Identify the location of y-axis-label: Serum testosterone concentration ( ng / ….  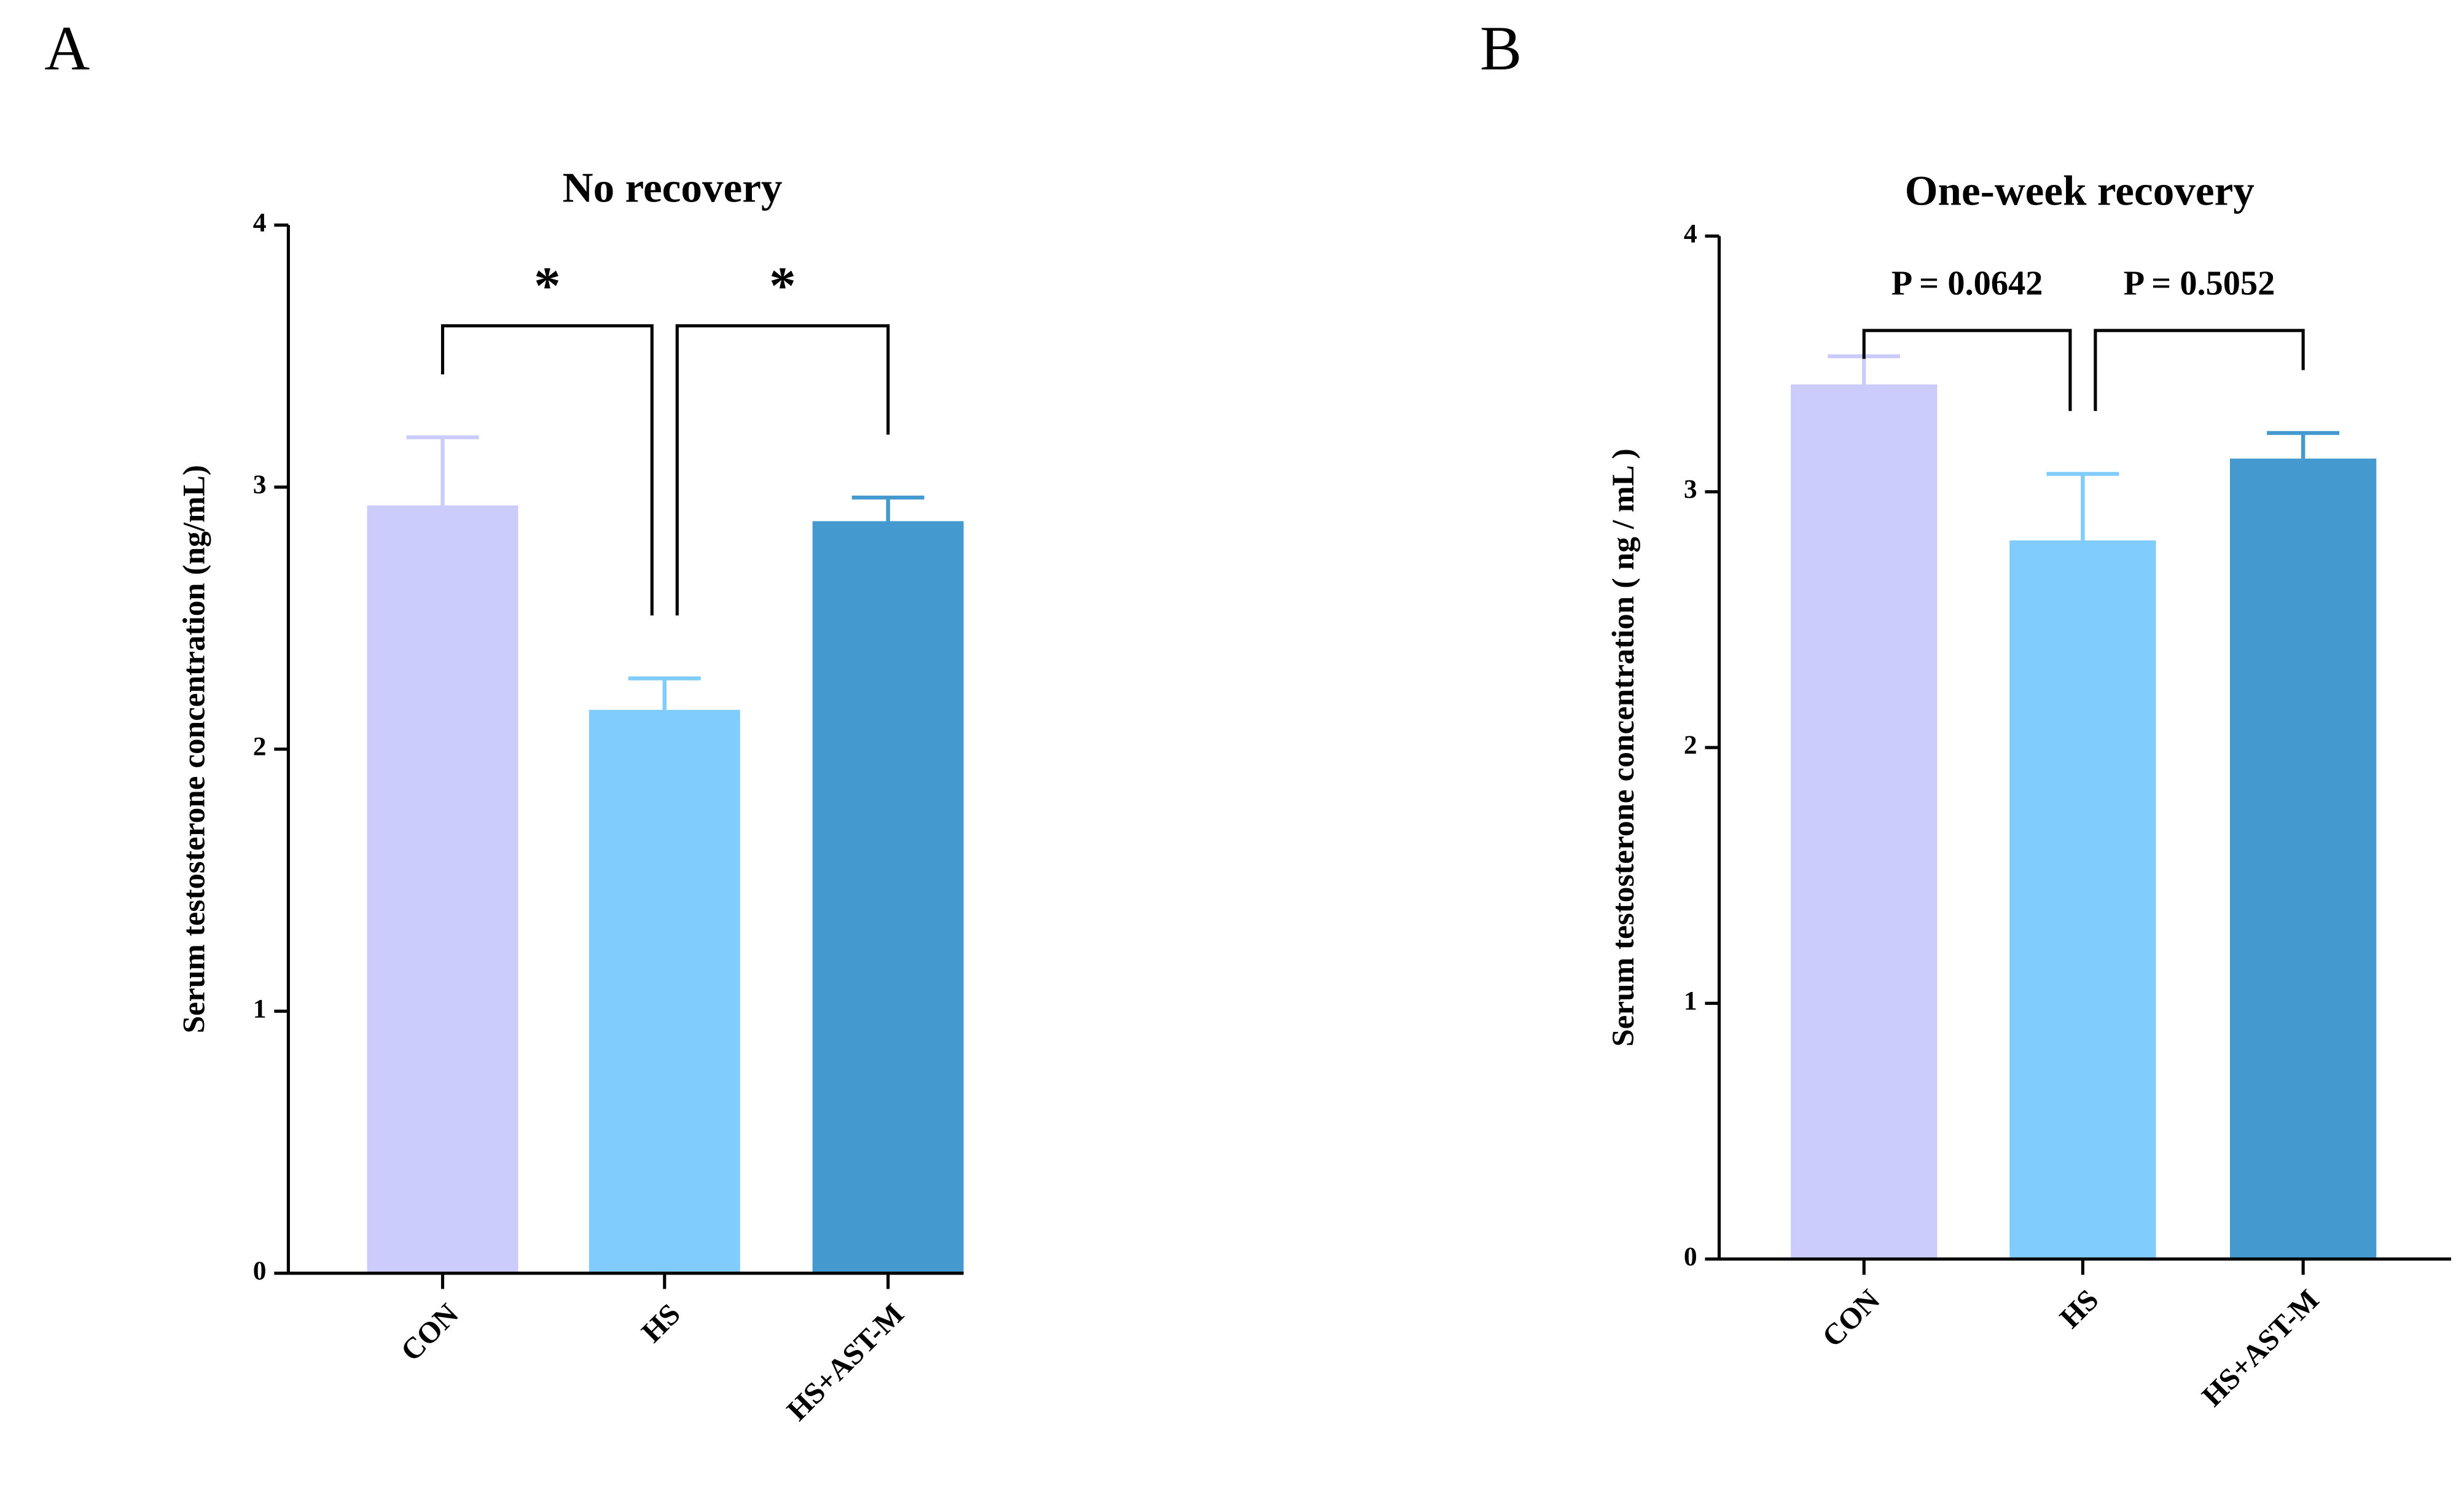
(1623, 747).